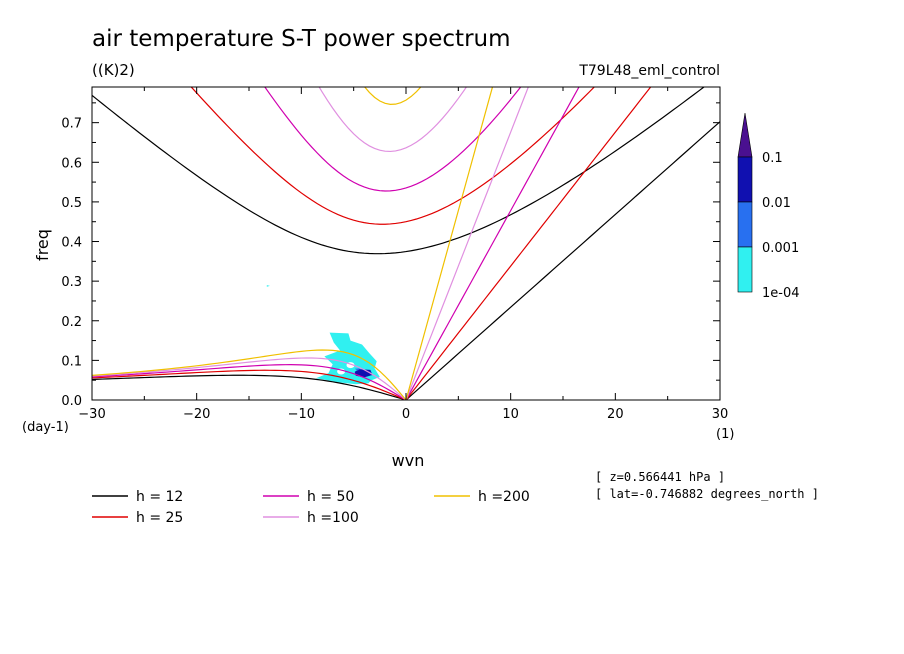 The height and width of the screenshot is (654, 904). Describe the element at coordinates (196, 414) in the screenshot. I see `x-tick-label: −20` at that location.